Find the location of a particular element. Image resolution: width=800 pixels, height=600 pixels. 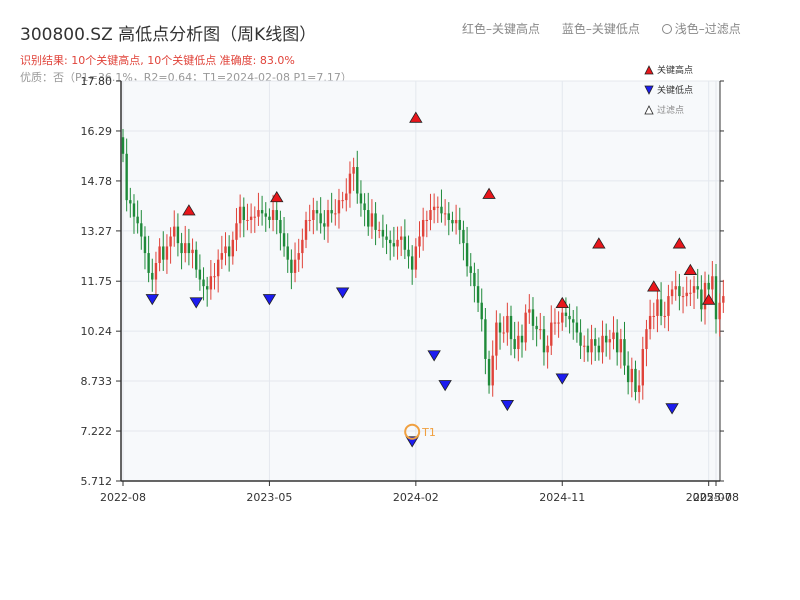

y-tick-label: 11.75 is located at coordinates (97, 281).